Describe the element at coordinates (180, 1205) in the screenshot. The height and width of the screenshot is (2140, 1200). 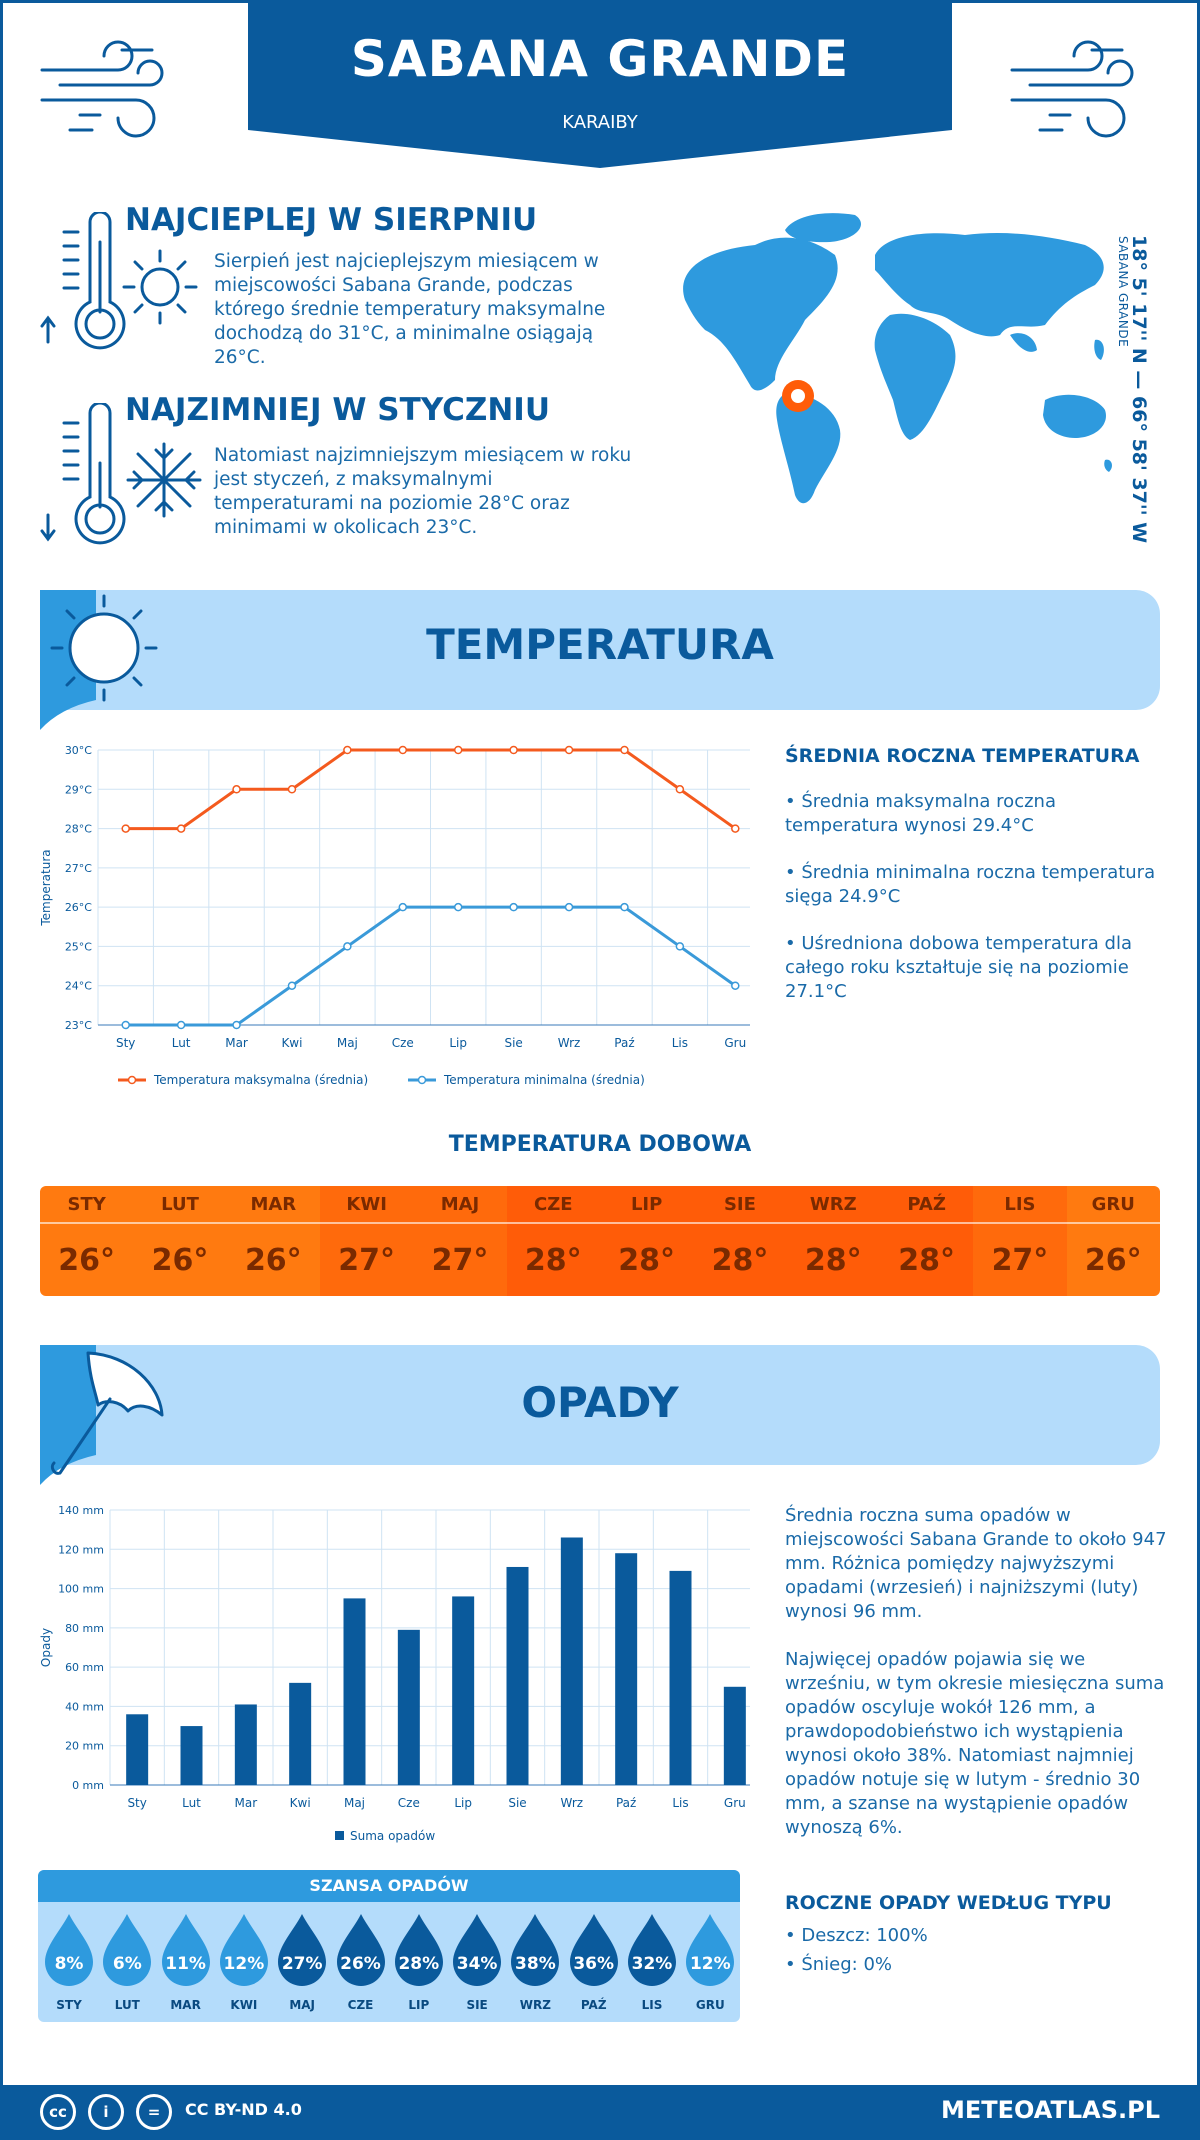
I see `daily-temp-month: LUT` at that location.